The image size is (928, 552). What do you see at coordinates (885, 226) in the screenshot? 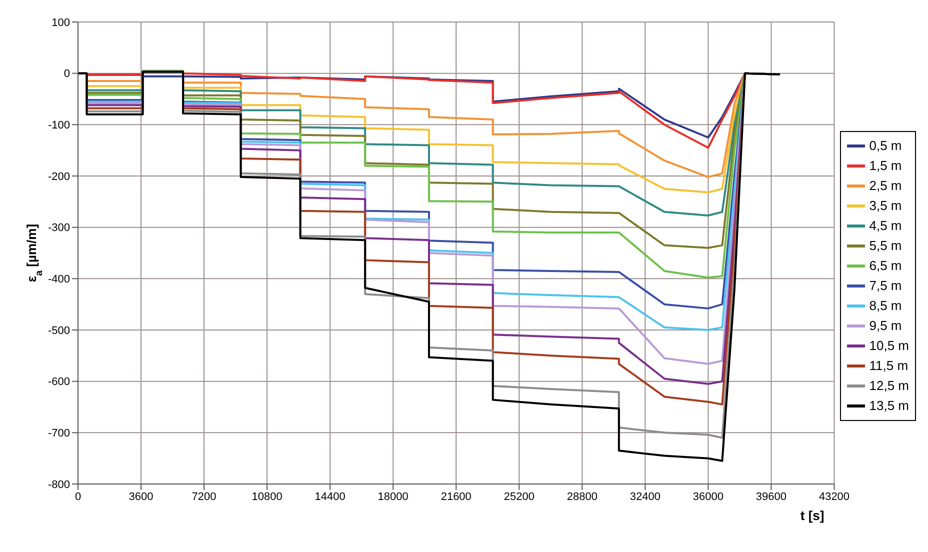
I see `legend-label: 4,5 m` at bounding box center [885, 226].